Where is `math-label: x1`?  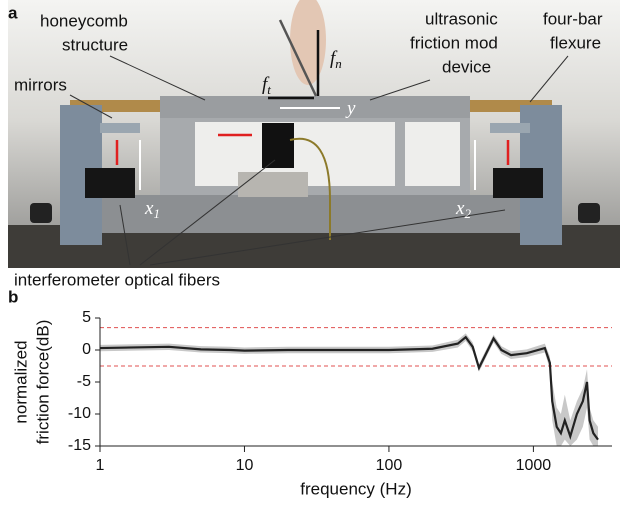
math-label: x1 is located at coordinates (152, 209).